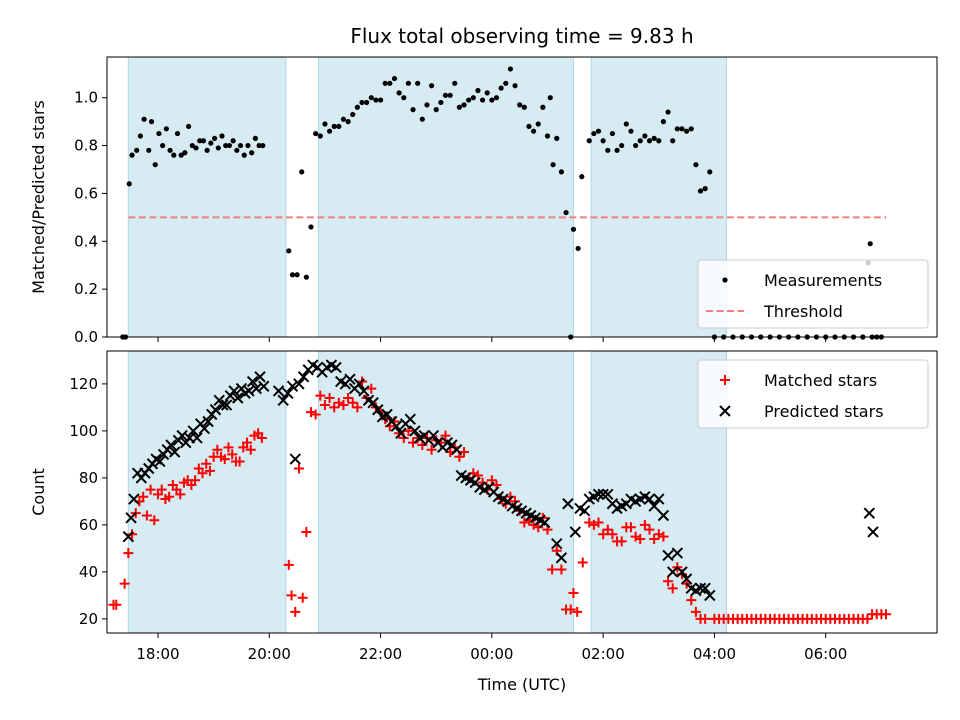 Image resolution: width=960 pixels, height=720 pixels. I want to click on y-tick-label: 0.0, so click(86, 337).